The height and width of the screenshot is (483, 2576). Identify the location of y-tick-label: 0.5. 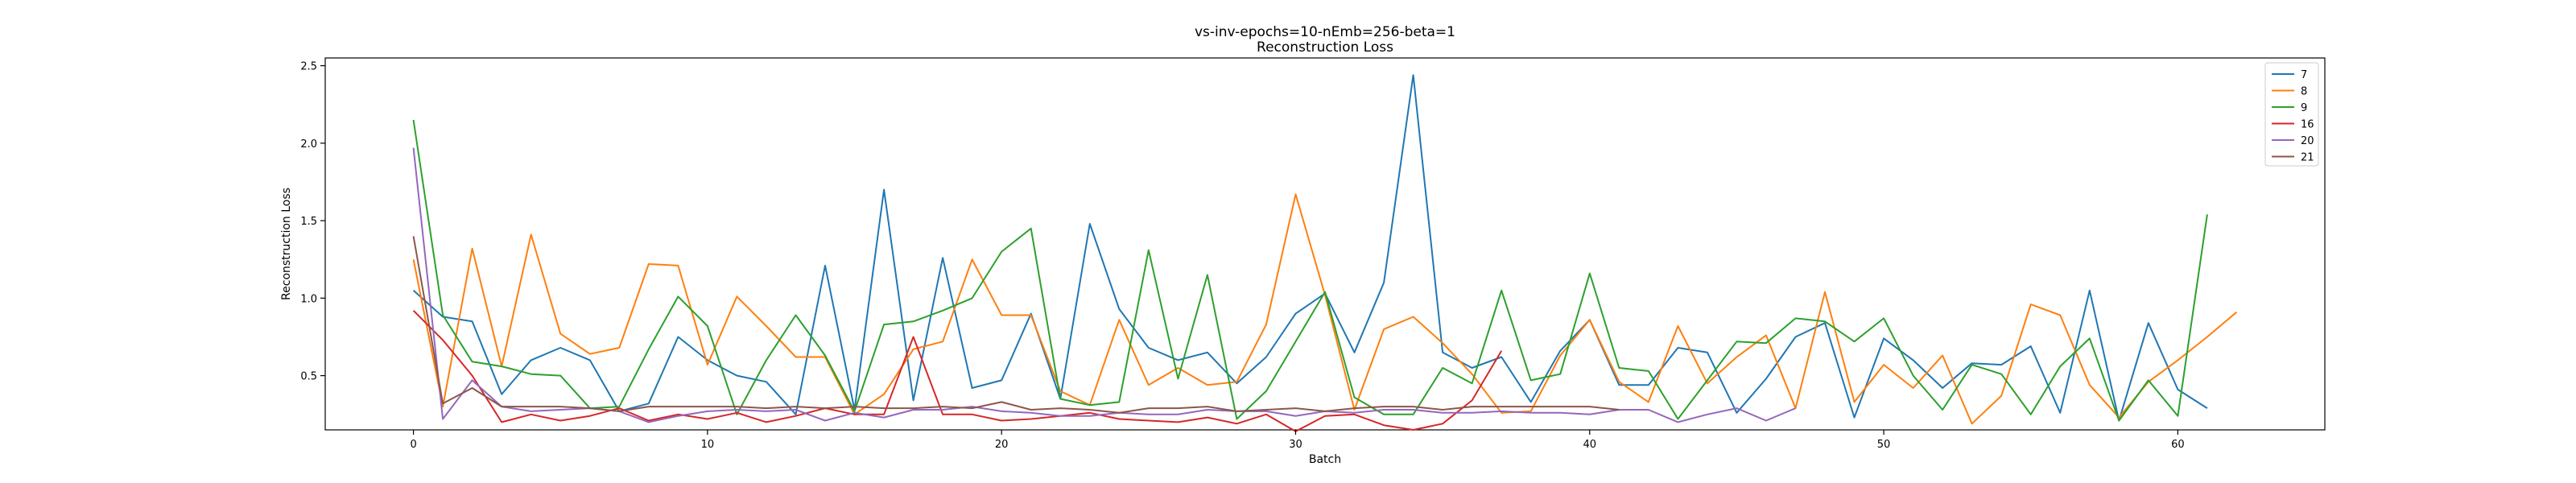
(308, 377).